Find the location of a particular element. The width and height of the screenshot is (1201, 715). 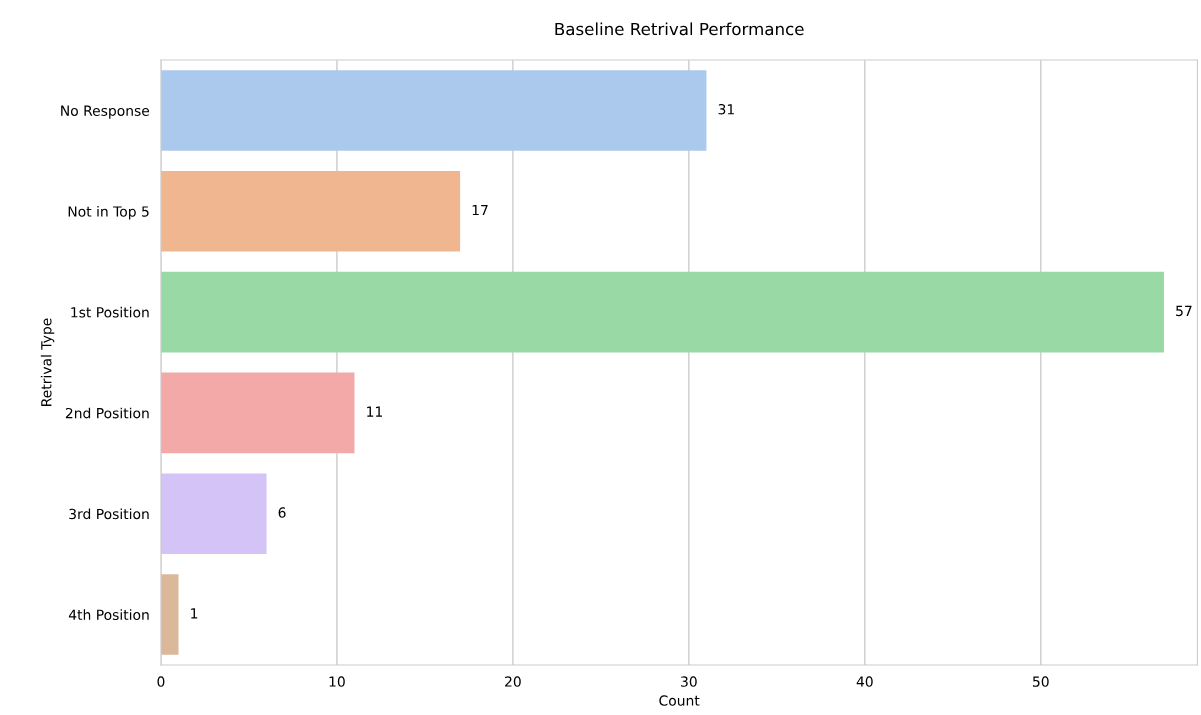

y-tick-label: 4th Position is located at coordinates (108, 615).